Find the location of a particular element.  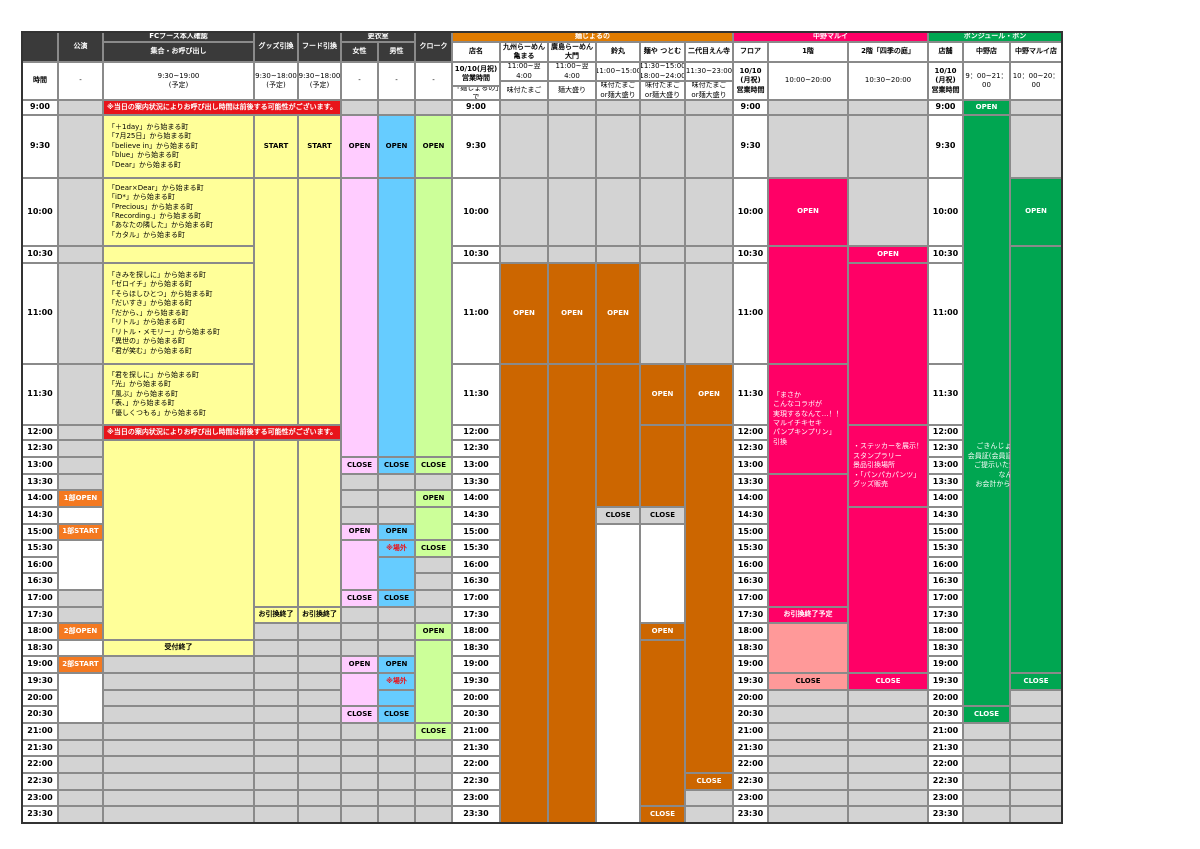

time-cell: 9:30 is located at coordinates (945, 146).